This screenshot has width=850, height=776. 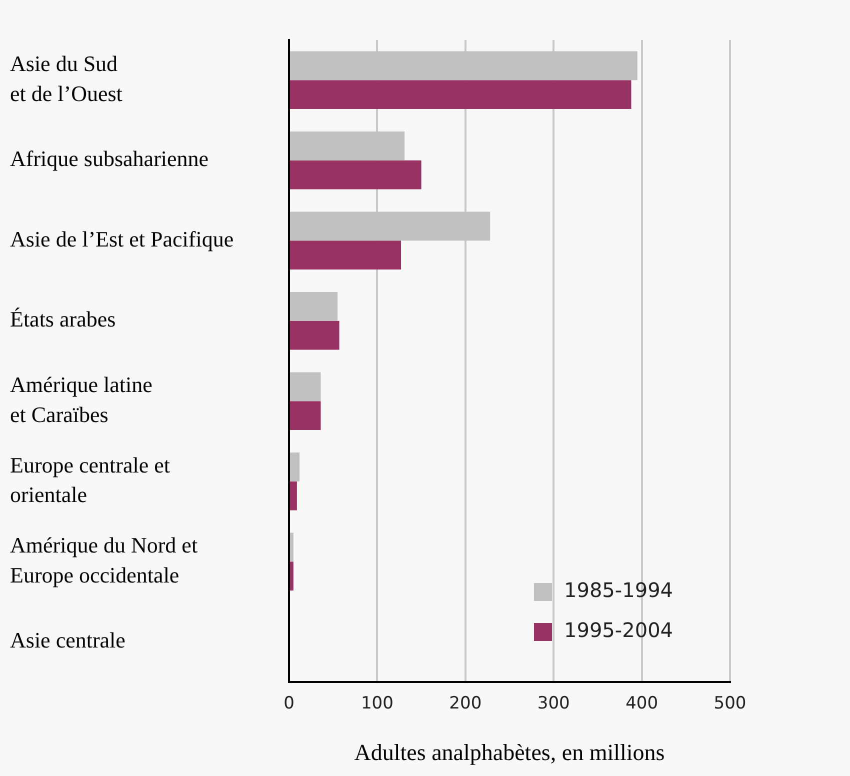 I want to click on y-tick-label: Europe centrale et orientale, so click(x=90, y=480).